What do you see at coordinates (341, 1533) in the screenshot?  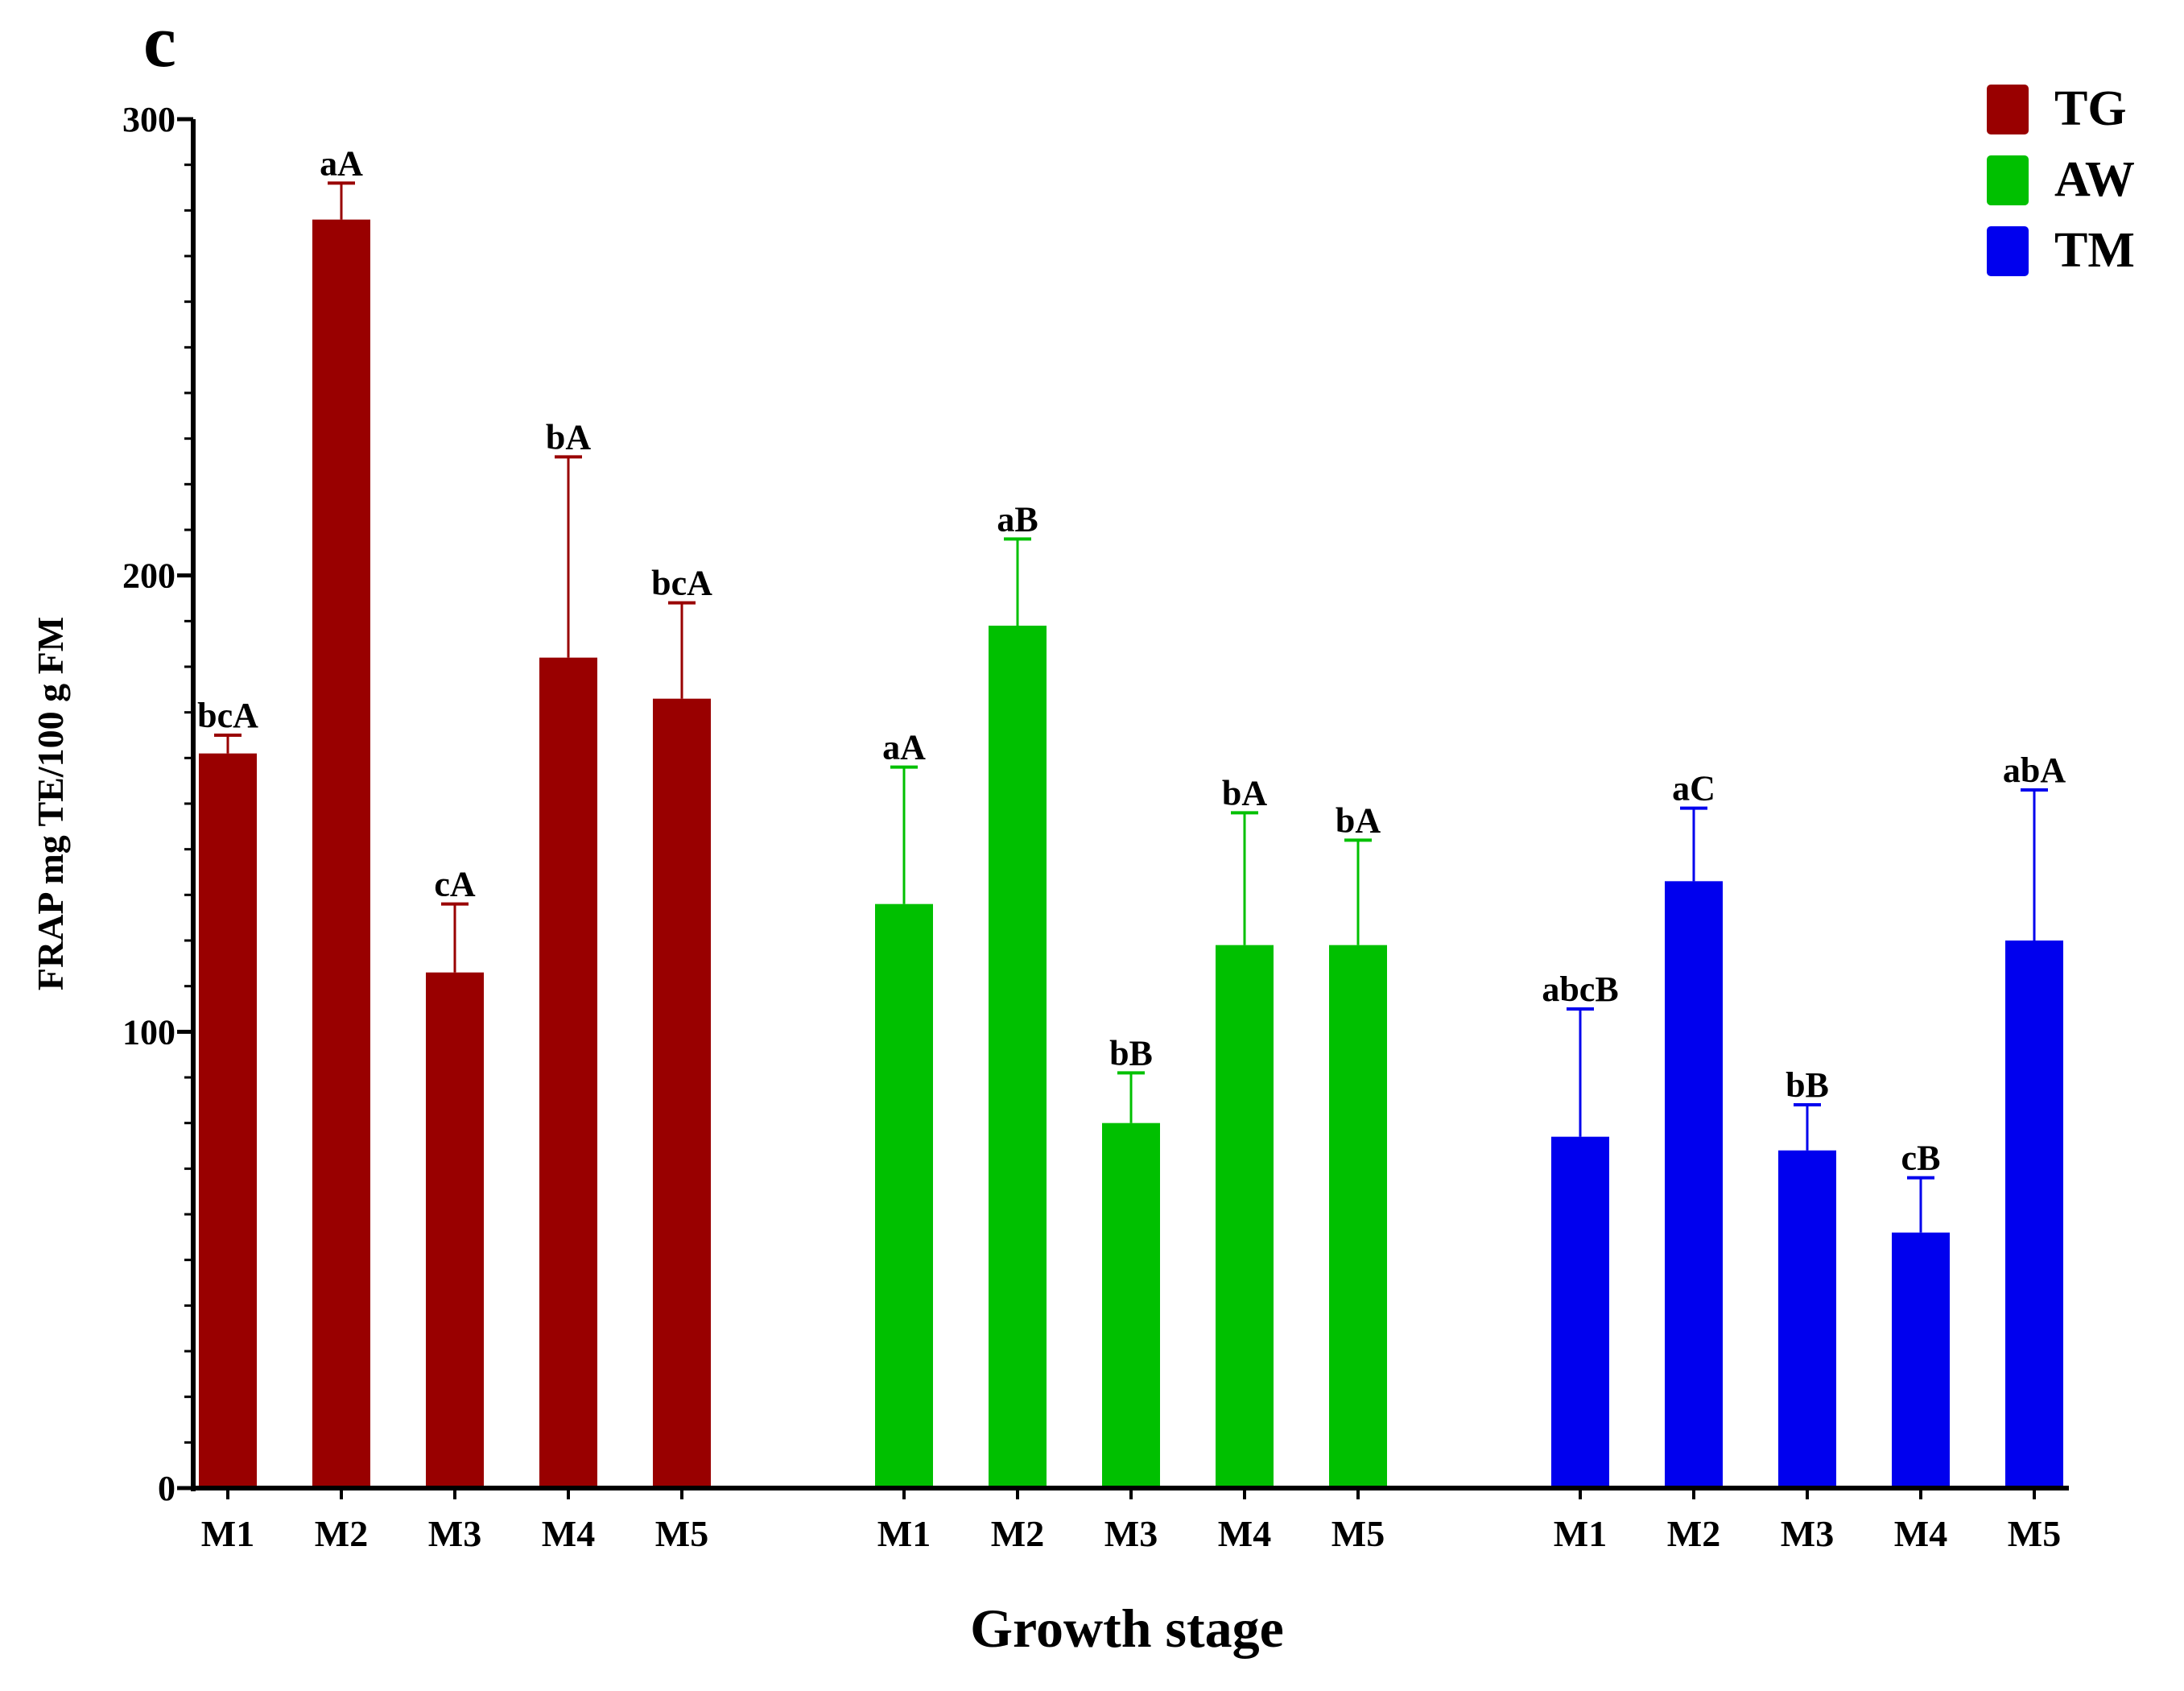 I see `x-tick-label-TG-M2: M2` at bounding box center [341, 1533].